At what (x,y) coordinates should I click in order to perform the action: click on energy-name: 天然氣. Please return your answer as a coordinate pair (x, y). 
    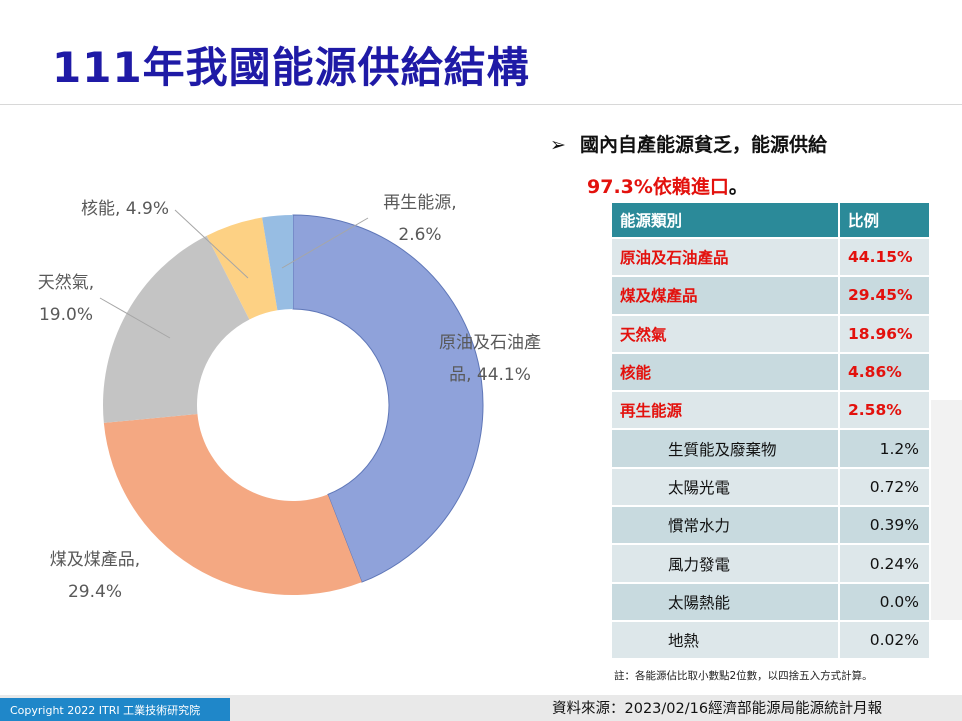
    Looking at the image, I should click on (726, 334).